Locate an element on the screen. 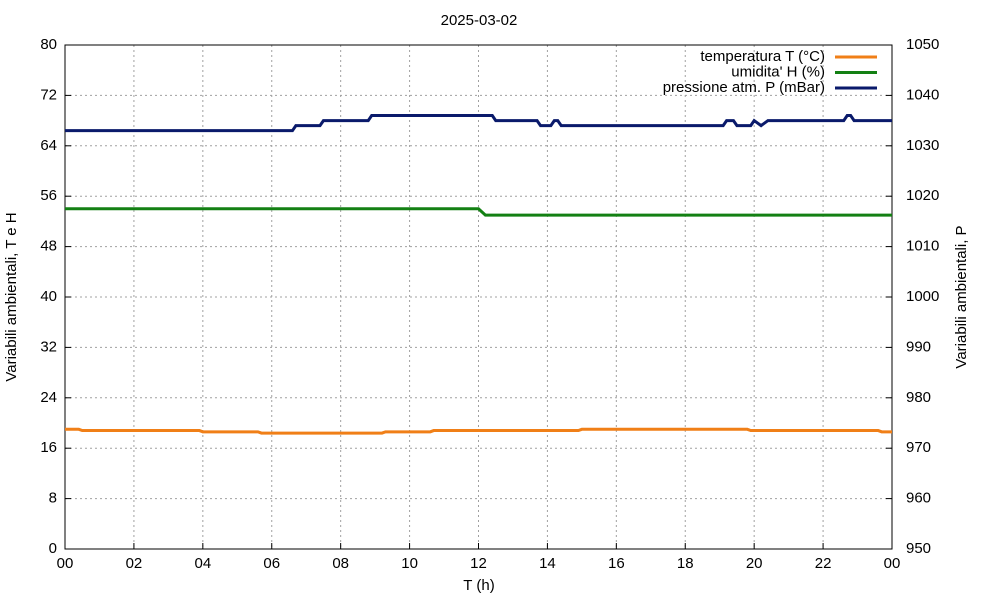  x-tick-label: 02 is located at coordinates (134, 563).